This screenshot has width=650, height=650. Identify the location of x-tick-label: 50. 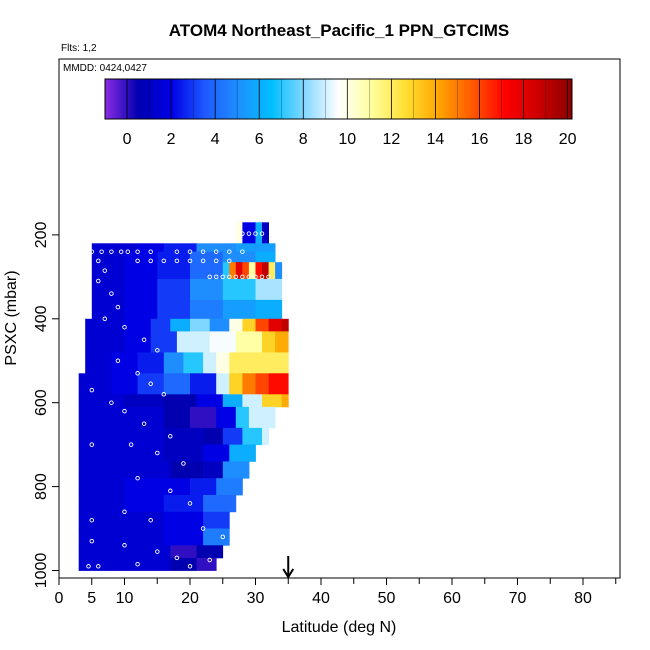
(387, 598).